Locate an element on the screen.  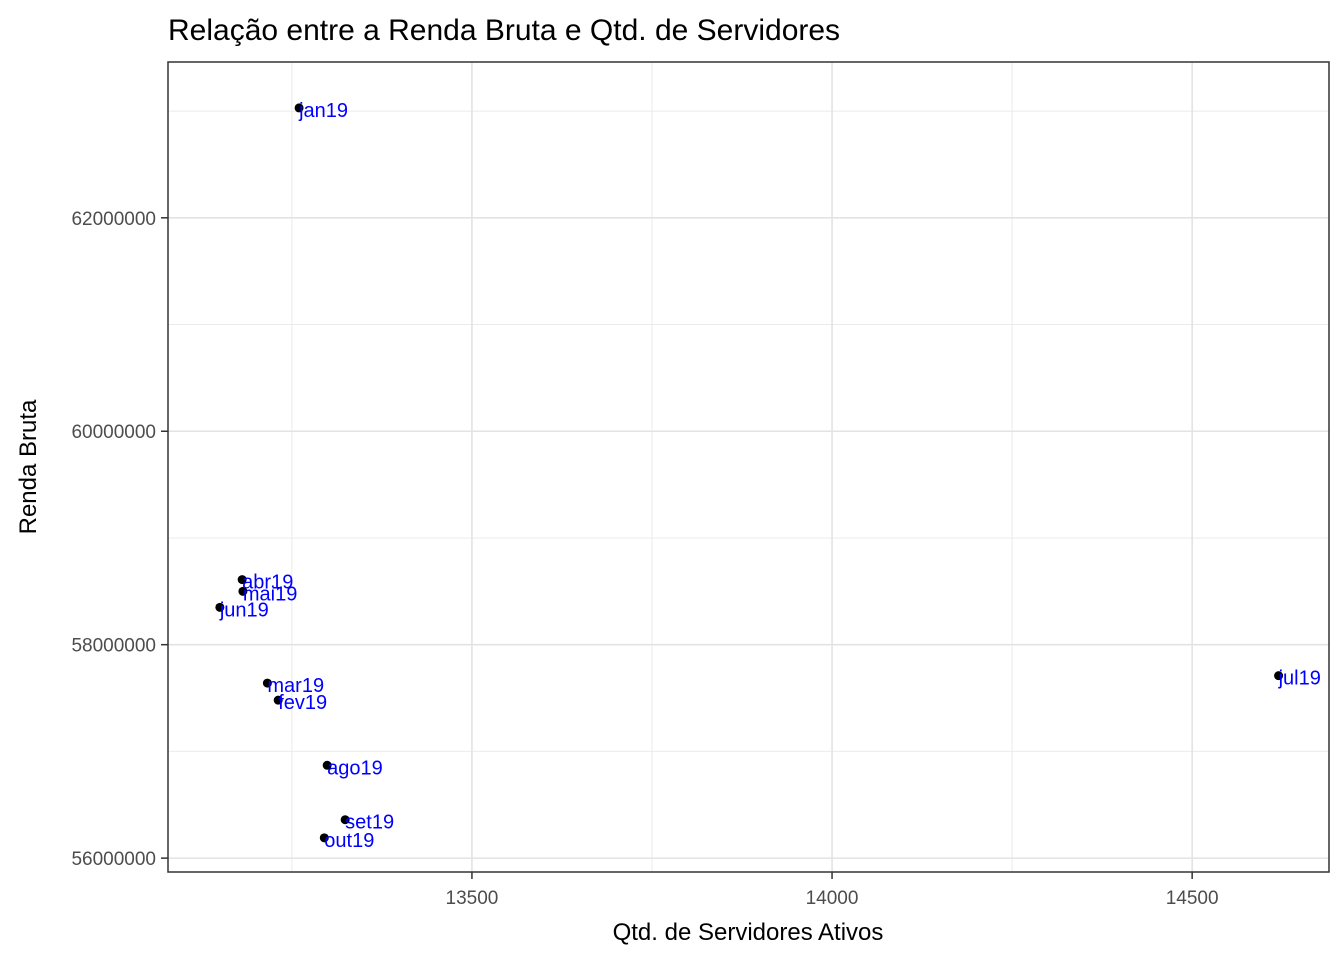
data-label: mar19 is located at coordinates (295, 686).